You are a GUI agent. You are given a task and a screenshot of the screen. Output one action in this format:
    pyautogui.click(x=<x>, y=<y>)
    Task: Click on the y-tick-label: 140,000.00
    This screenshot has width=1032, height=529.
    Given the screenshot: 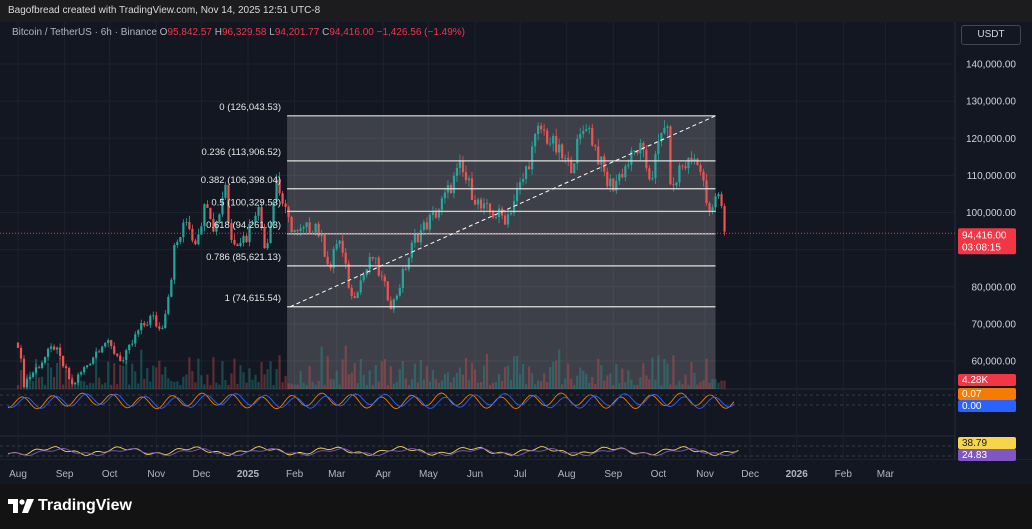 What is the action you would take?
    pyautogui.click(x=991, y=65)
    